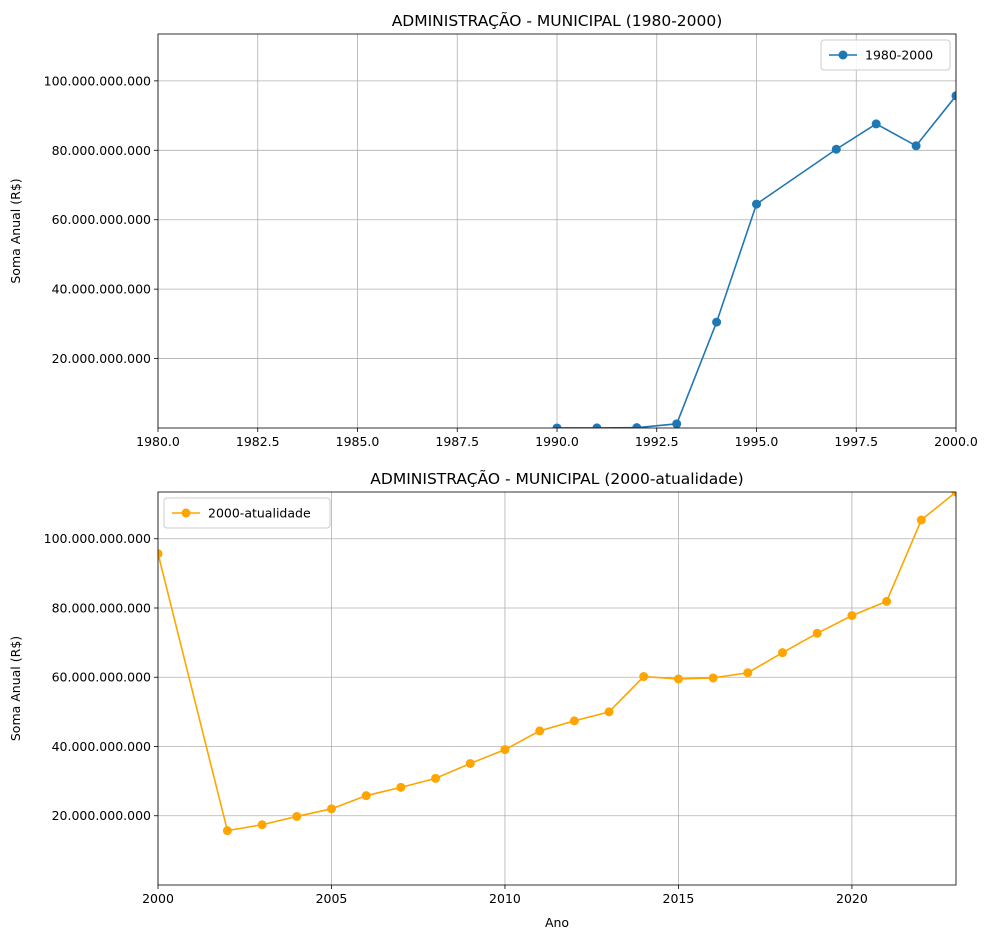 Image resolution: width=989 pixels, height=939 pixels. I want to click on legend: 1980-2000, so click(885, 55).